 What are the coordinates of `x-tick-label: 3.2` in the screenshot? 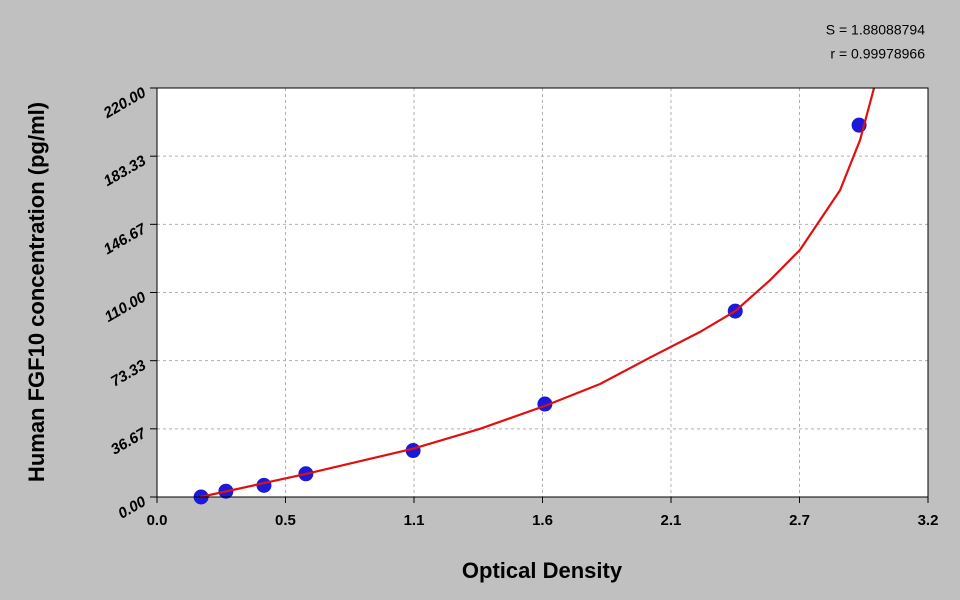 It's located at (928, 520).